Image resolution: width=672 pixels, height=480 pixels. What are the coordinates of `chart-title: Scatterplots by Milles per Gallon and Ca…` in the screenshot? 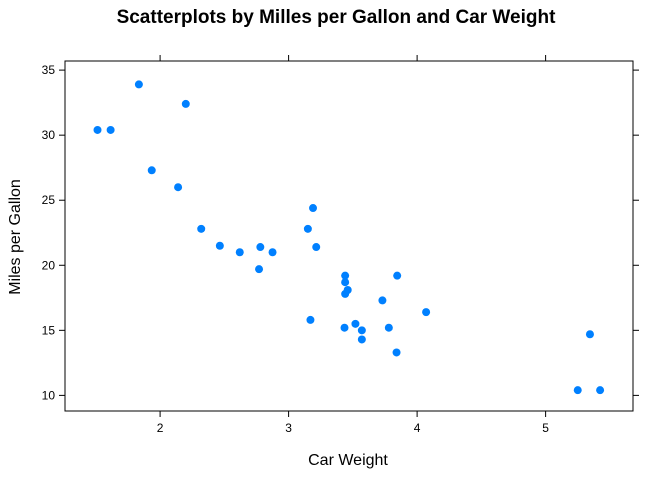 It's located at (337, 17).